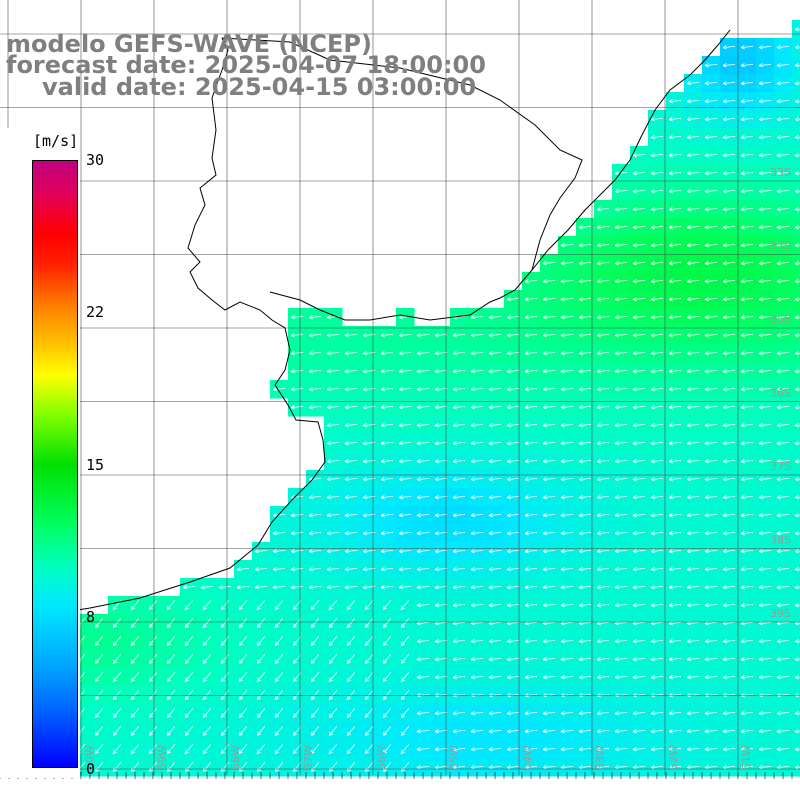  What do you see at coordinates (673, 757) in the screenshot?
I see `lon-label: 52W` at bounding box center [673, 757].